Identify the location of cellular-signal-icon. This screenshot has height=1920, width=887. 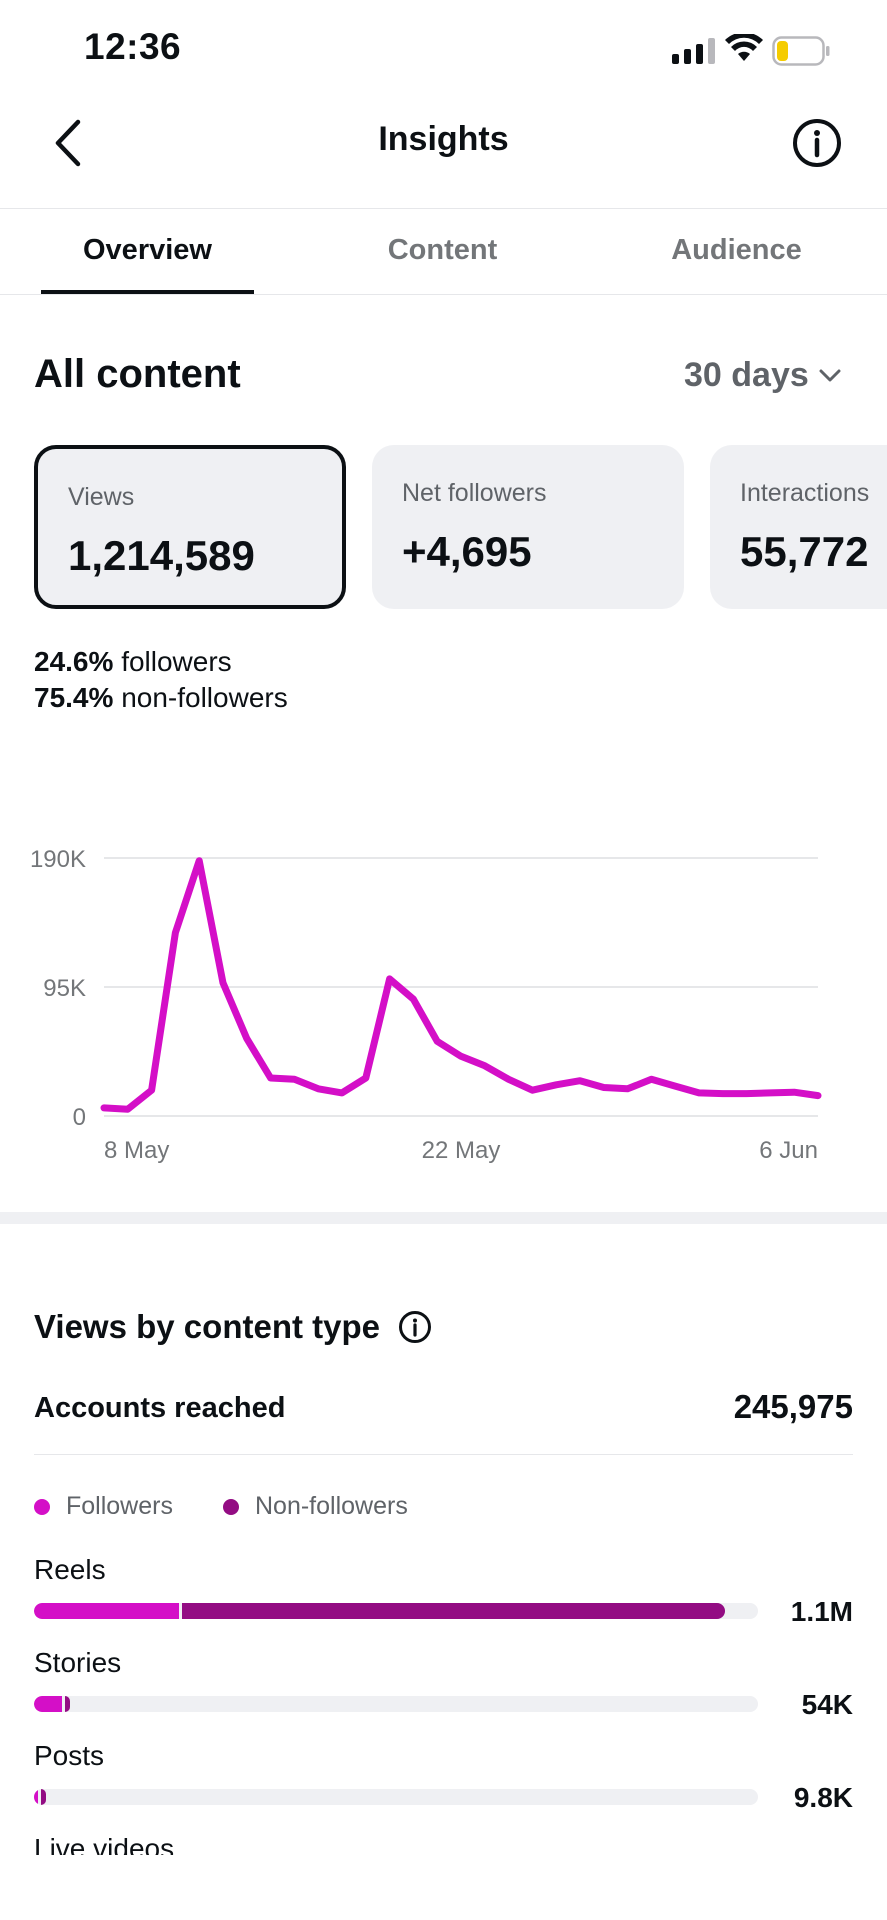
(693, 51).